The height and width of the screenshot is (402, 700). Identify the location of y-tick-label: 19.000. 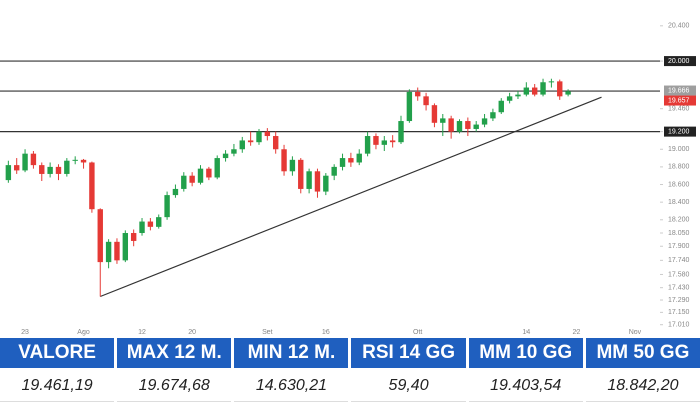
(679, 149).